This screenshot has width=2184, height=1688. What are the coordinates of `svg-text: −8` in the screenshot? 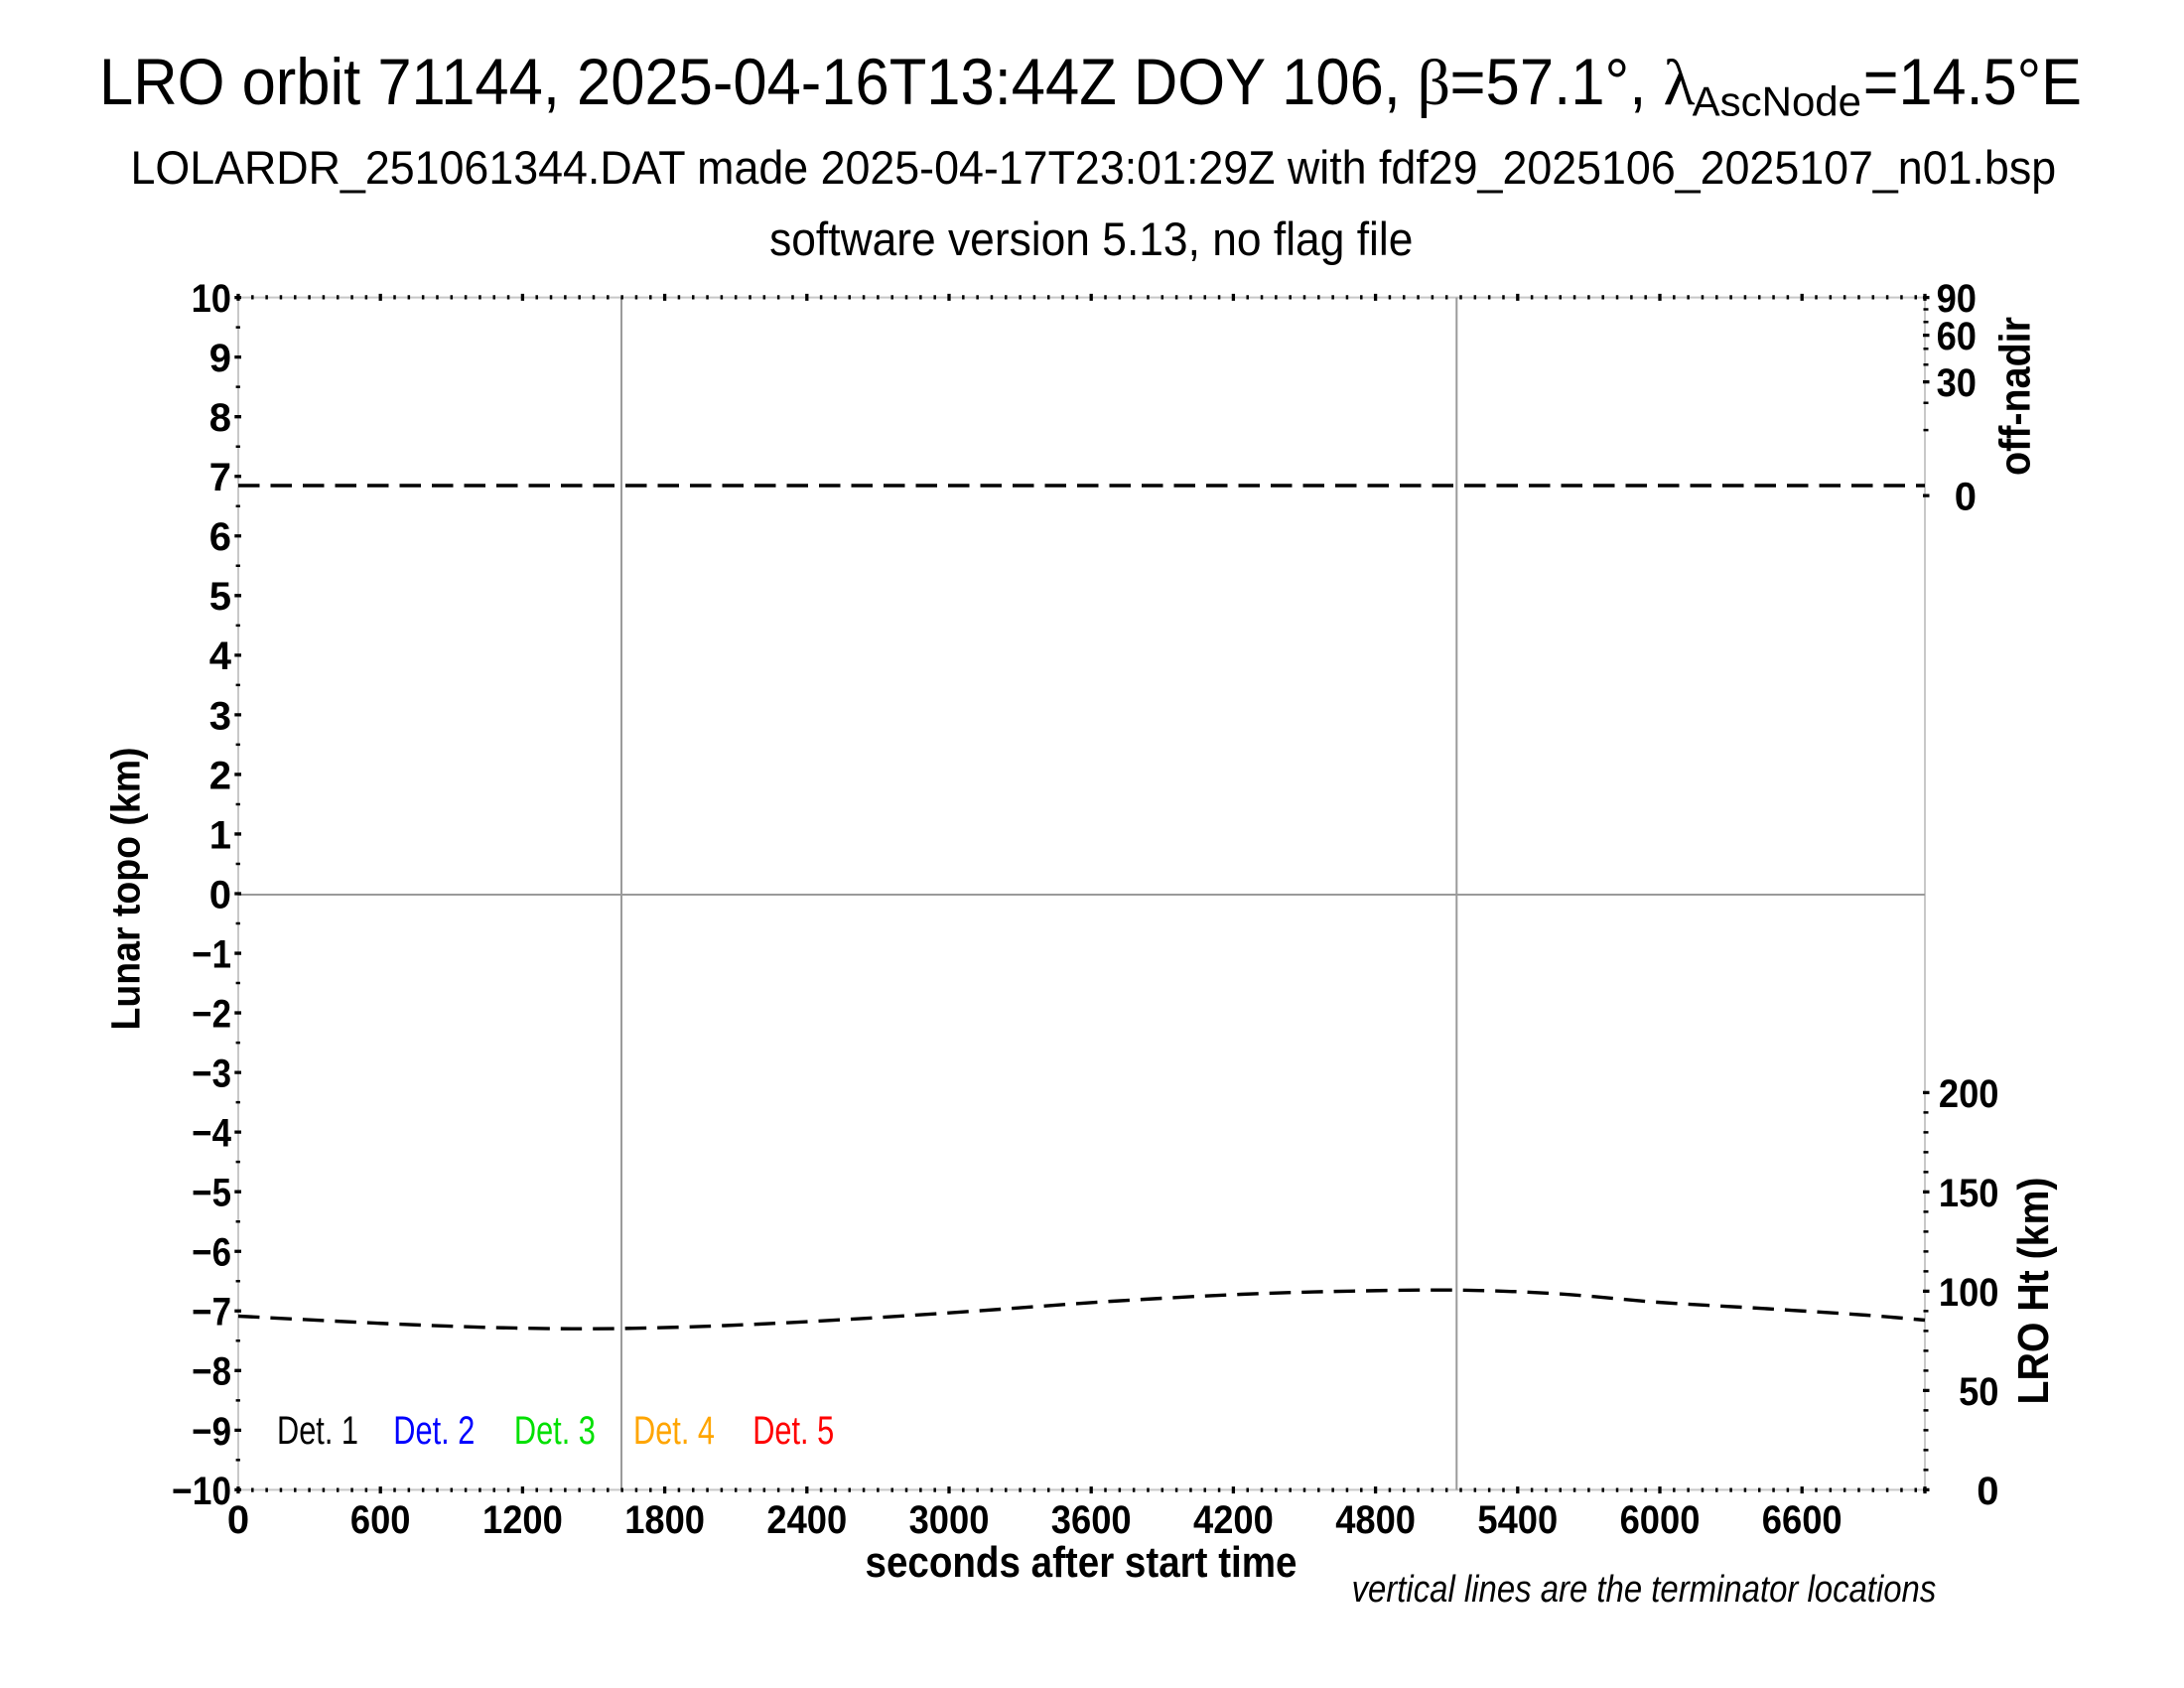 It's located at (211, 1372).